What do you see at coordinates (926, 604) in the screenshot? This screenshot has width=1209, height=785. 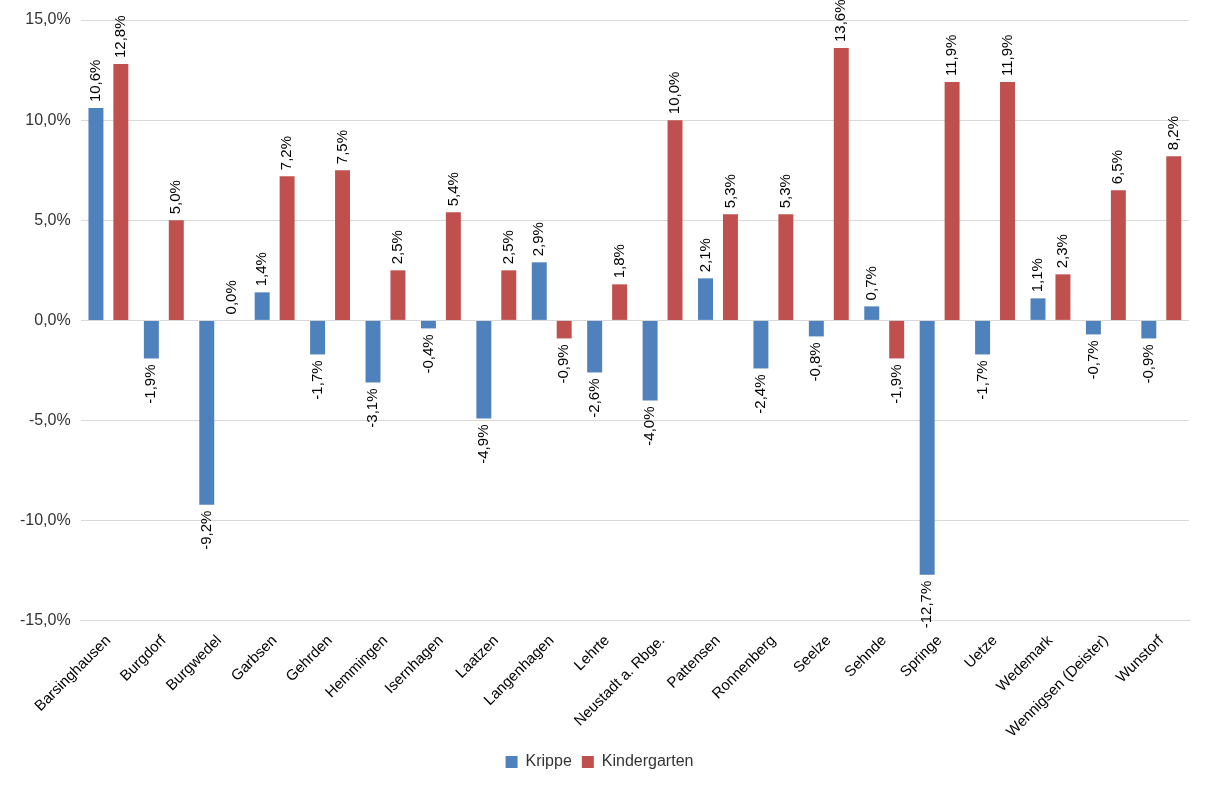 I see `data-label: -12,7%` at bounding box center [926, 604].